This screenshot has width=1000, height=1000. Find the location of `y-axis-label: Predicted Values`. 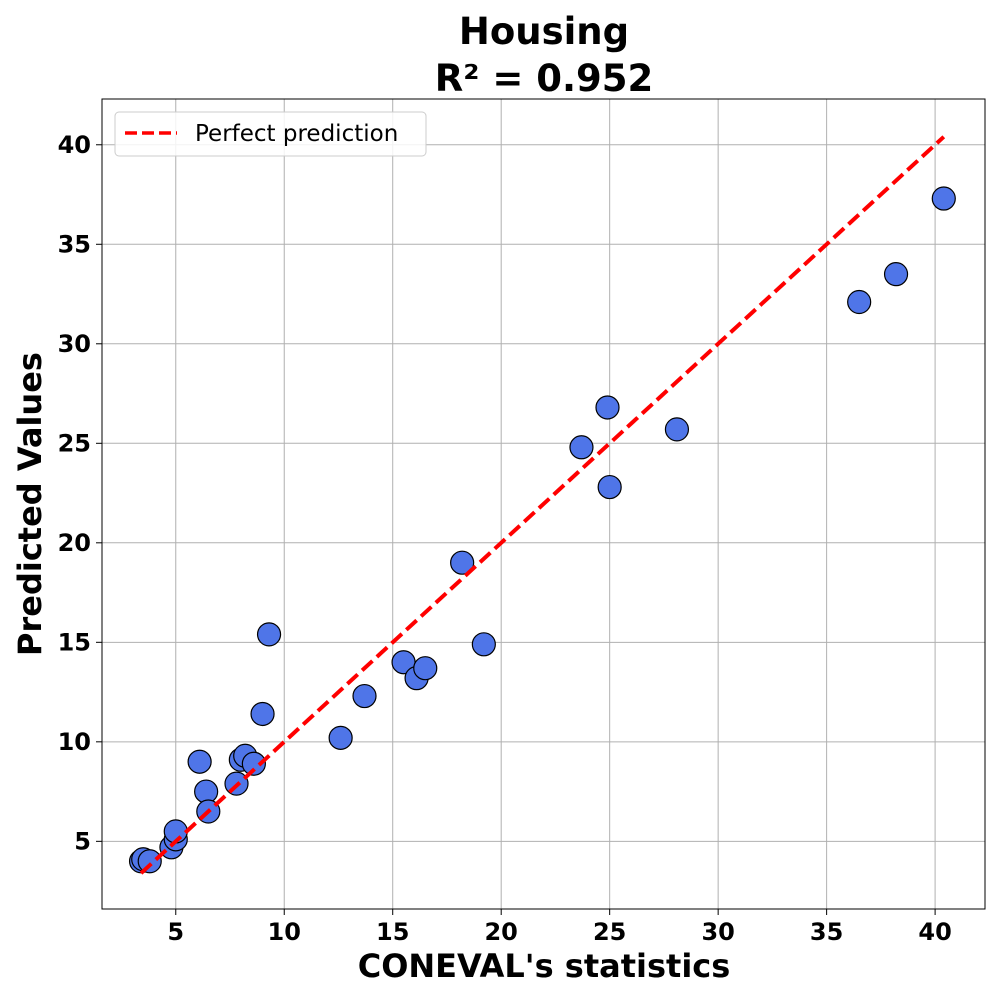

y-axis-label: Predicted Values is located at coordinates (30, 504).